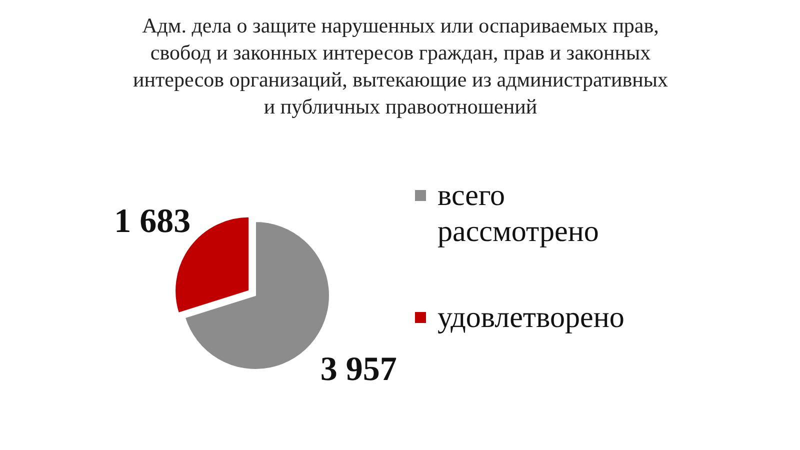  Describe the element at coordinates (358, 369) in the screenshot. I see `data-label: 3 957` at that location.